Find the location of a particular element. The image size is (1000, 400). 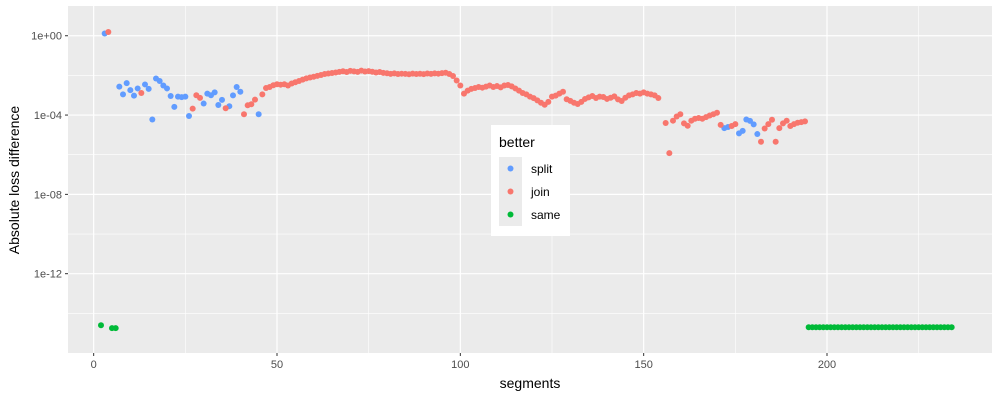

y-tick-label: 1e-08 is located at coordinates (48, 195).